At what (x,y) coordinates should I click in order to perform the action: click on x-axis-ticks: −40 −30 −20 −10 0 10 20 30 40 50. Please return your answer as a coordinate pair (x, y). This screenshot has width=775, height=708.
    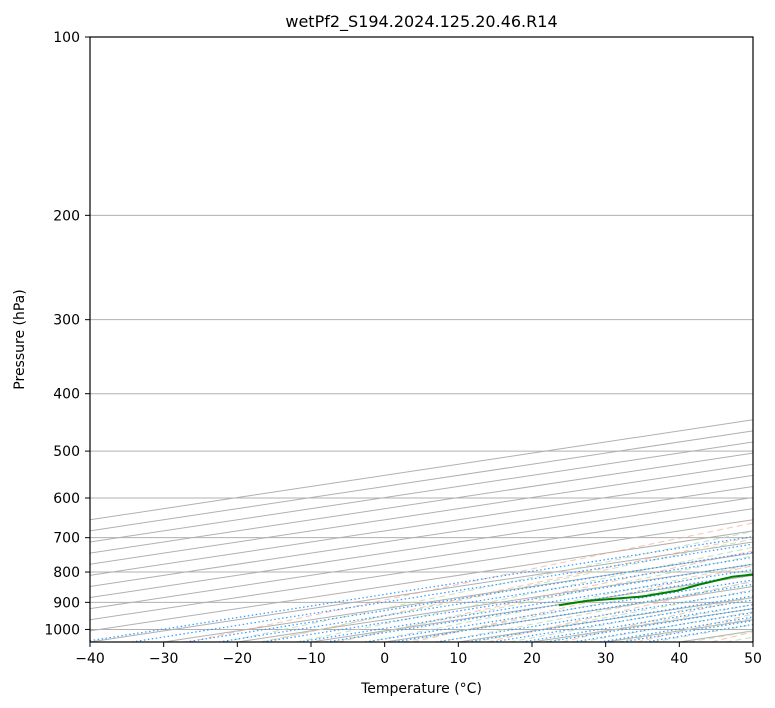
    Looking at the image, I should click on (418, 654).